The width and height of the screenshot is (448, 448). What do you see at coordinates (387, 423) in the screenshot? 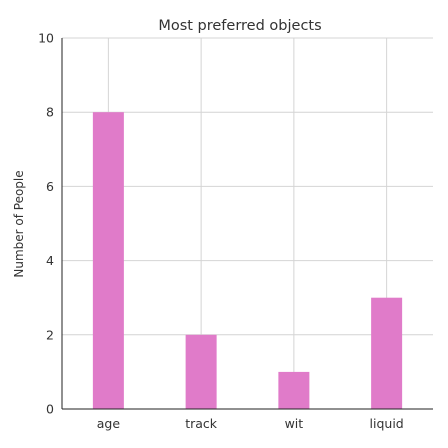
I see `x-tick-label-liquid: liquid` at bounding box center [387, 423].